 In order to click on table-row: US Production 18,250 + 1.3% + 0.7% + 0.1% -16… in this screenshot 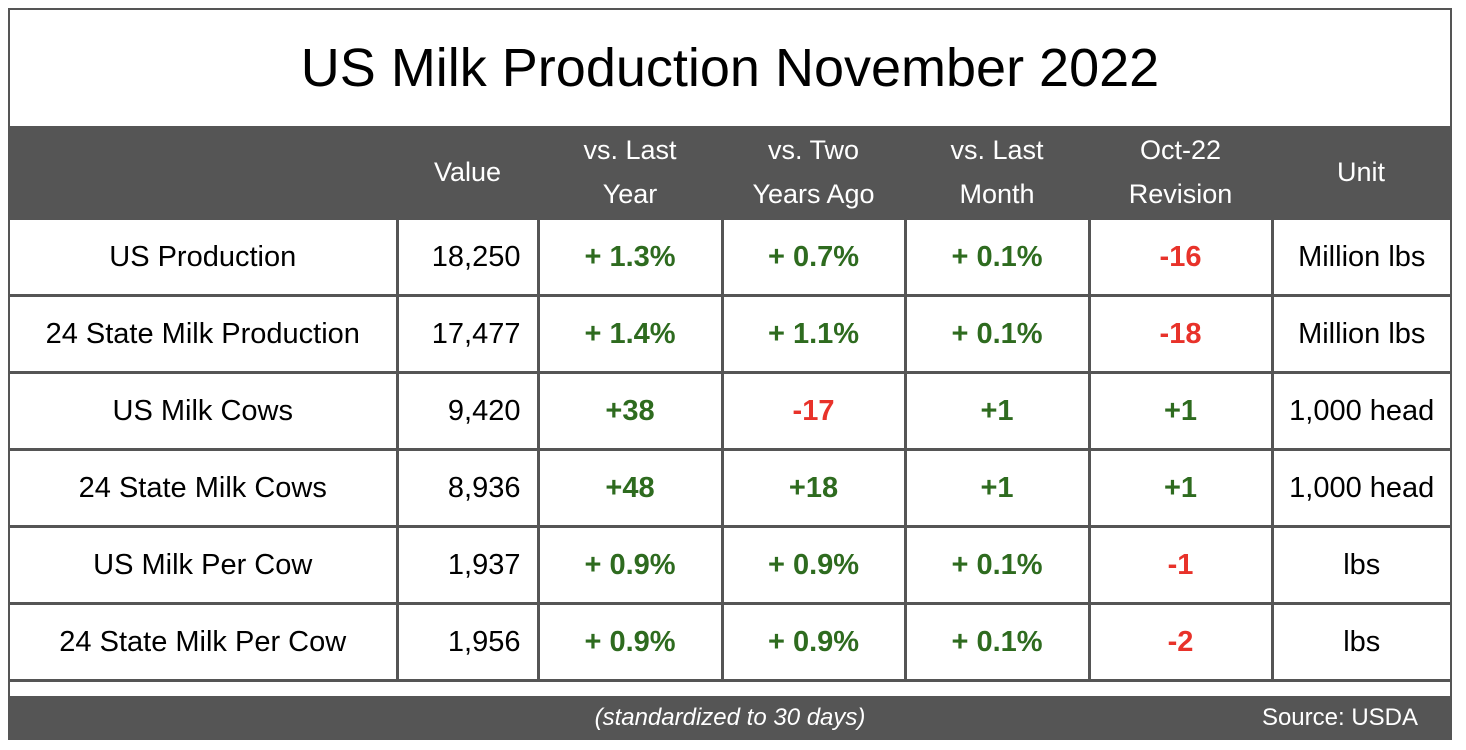, I will do `click(730, 257)`.